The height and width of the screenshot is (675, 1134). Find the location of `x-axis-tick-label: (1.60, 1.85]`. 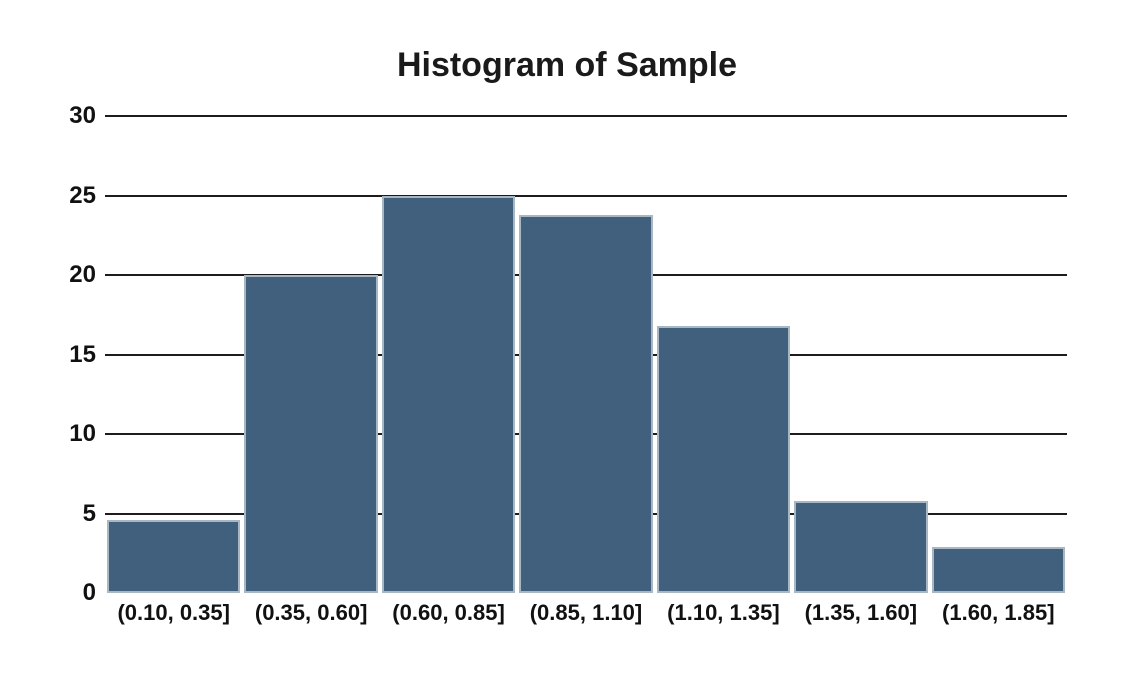

x-axis-tick-label: (1.60, 1.85] is located at coordinates (998, 612).